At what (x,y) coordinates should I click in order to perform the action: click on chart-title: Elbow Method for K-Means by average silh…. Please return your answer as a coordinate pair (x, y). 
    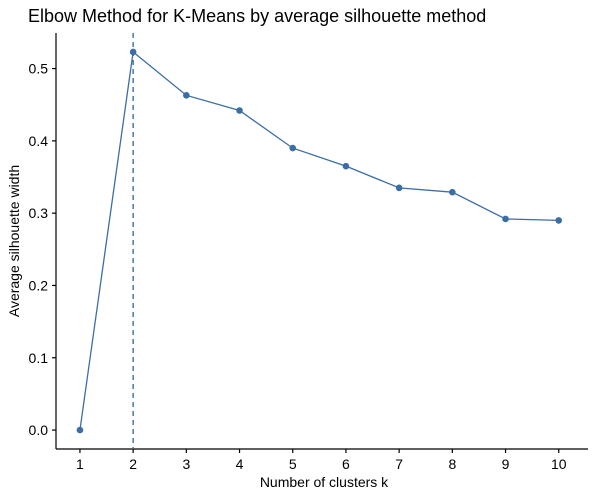
    Looking at the image, I should click on (257, 16).